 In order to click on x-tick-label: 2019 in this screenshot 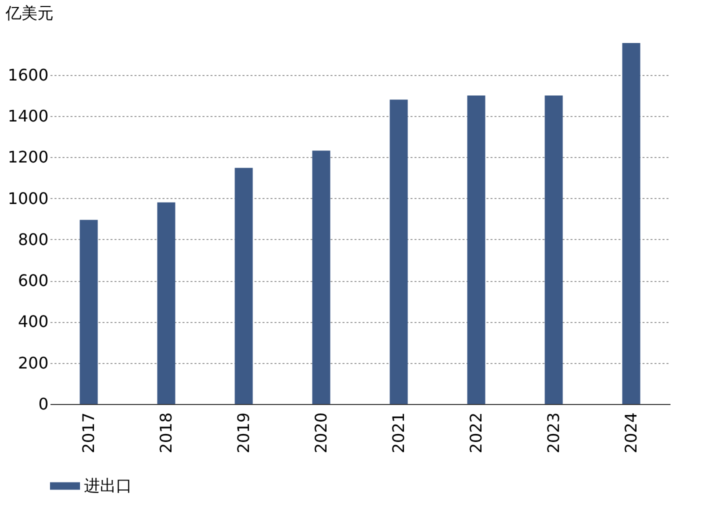, I will do `click(243, 433)`.